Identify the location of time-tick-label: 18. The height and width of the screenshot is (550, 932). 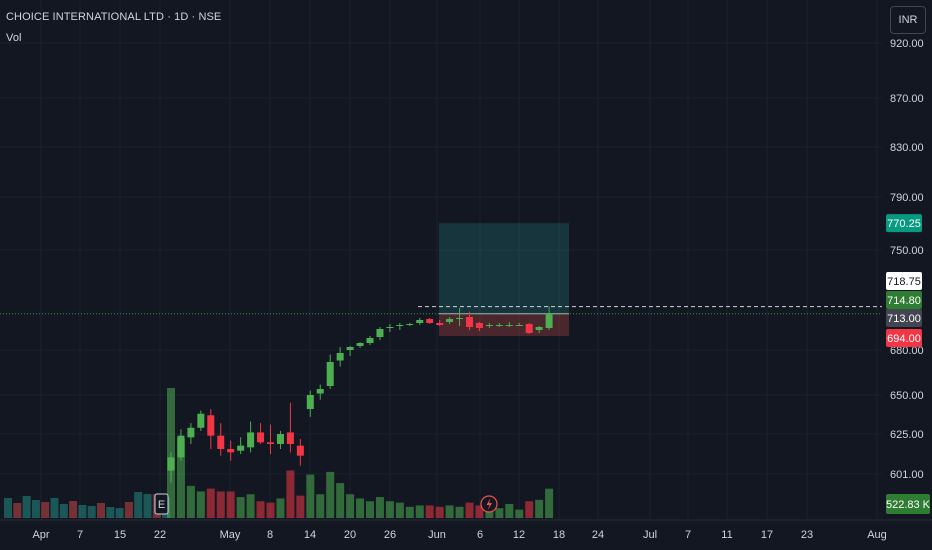
(559, 535).